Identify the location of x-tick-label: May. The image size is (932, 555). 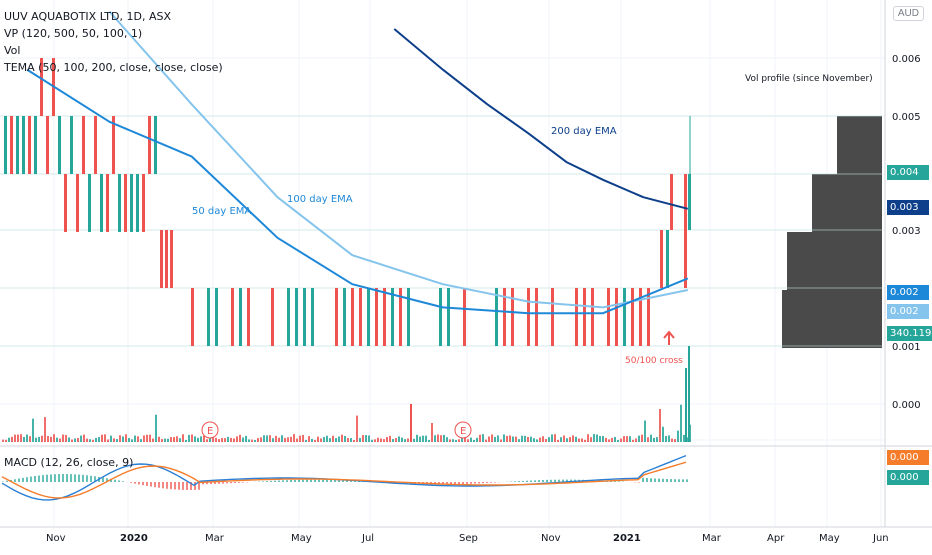
(829, 538).